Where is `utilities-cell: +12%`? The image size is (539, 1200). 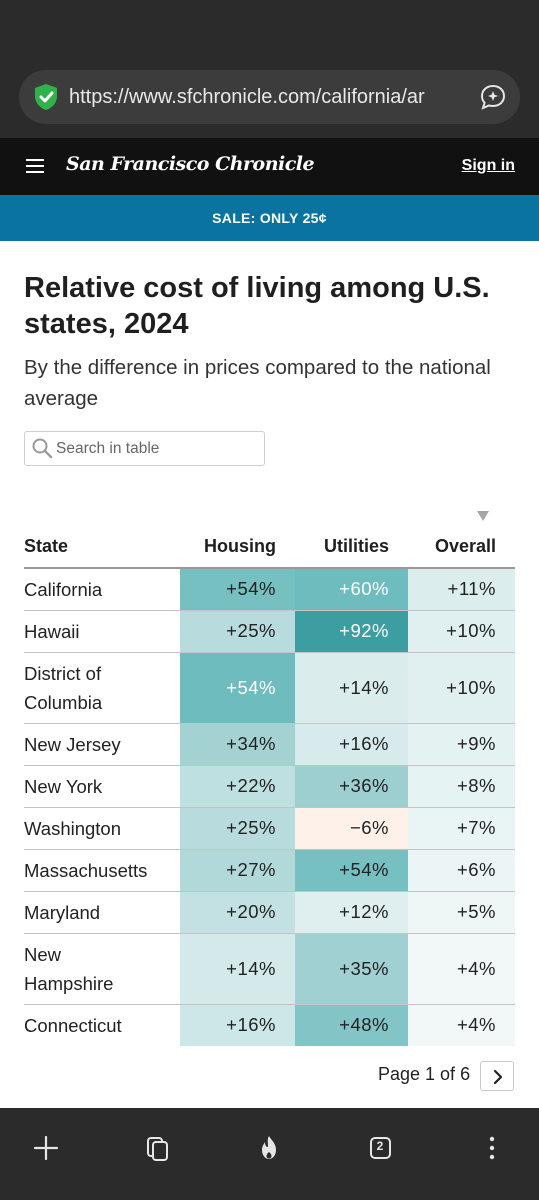 utilities-cell: +12% is located at coordinates (351, 912).